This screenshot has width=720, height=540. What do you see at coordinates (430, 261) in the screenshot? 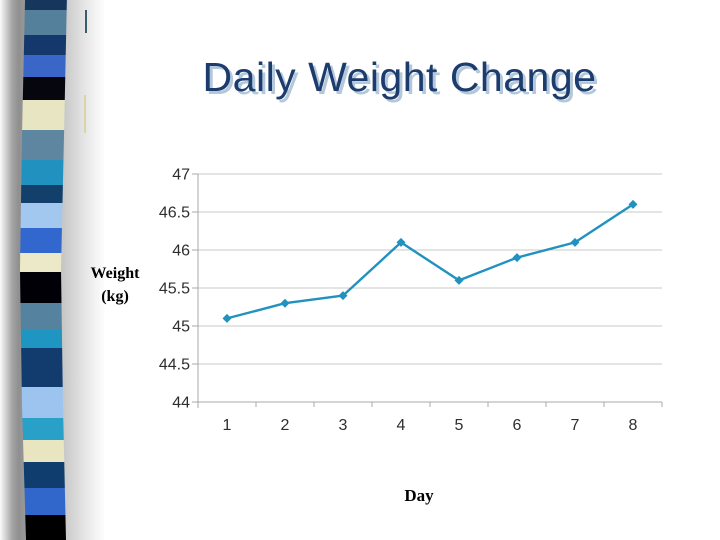
I see `series-line` at bounding box center [430, 261].